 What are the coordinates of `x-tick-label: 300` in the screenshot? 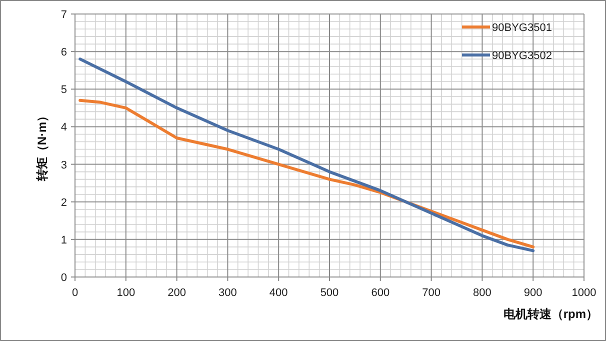 It's located at (227, 293).